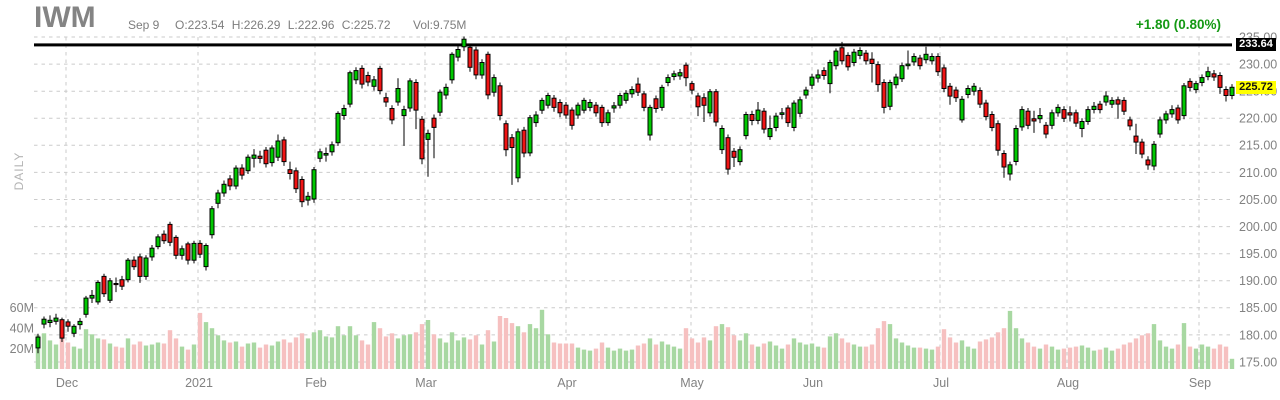 Image resolution: width=1280 pixels, height=400 pixels. What do you see at coordinates (1258, 281) in the screenshot?
I see `svg-text: 190.00` at bounding box center [1258, 281].